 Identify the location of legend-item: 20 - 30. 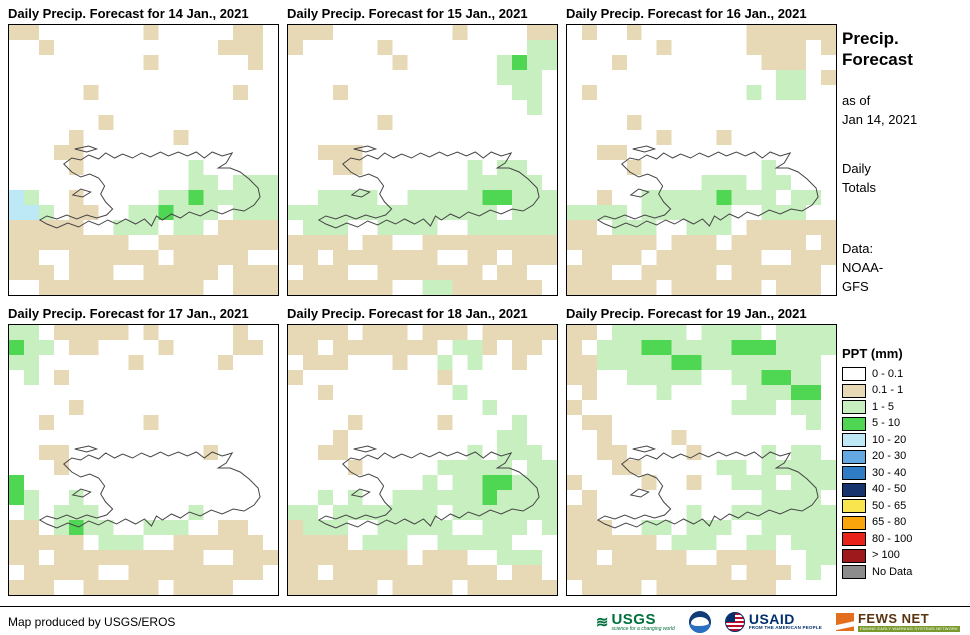
(877, 457).